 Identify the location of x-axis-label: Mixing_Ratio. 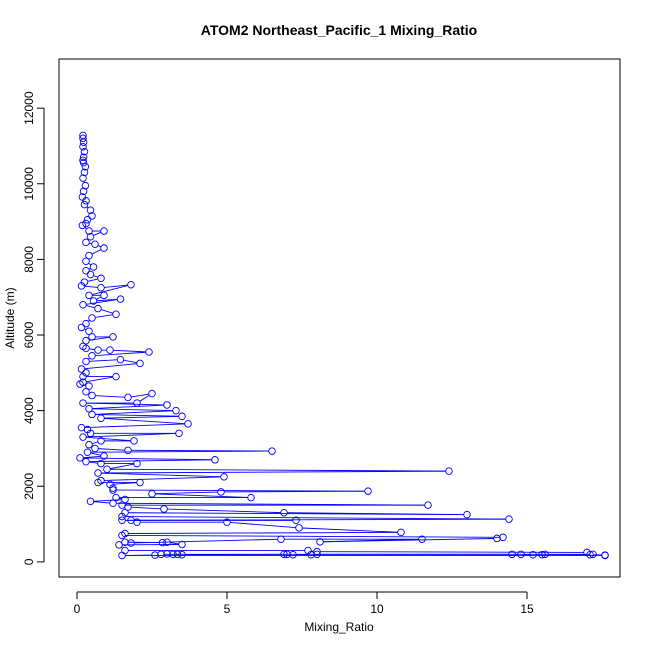
(339, 627).